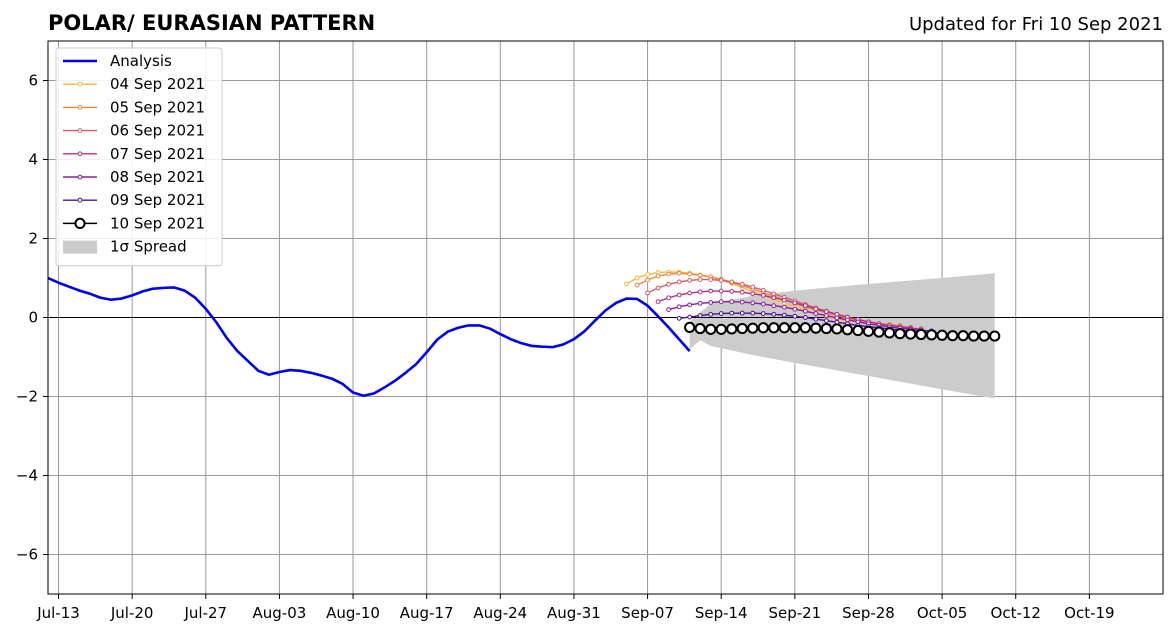 This screenshot has width=1176, height=633. What do you see at coordinates (500, 613) in the screenshot?
I see `x-tick-label: Aug-24` at bounding box center [500, 613].